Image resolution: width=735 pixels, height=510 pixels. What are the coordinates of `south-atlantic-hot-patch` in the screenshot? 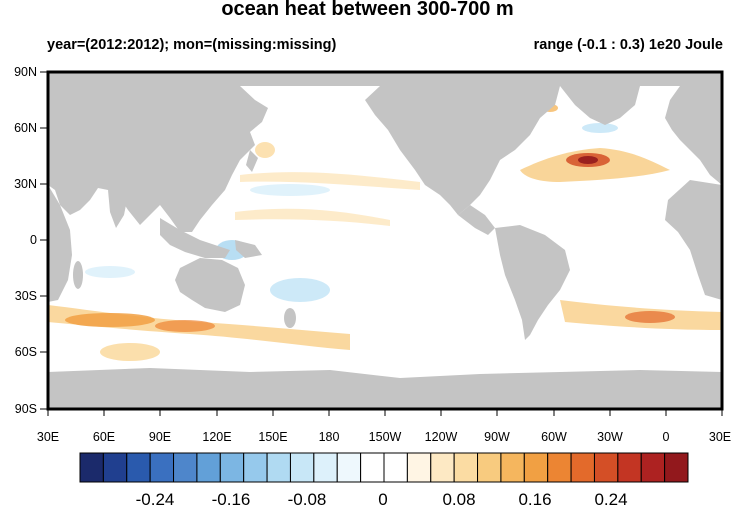 It's located at (650, 317).